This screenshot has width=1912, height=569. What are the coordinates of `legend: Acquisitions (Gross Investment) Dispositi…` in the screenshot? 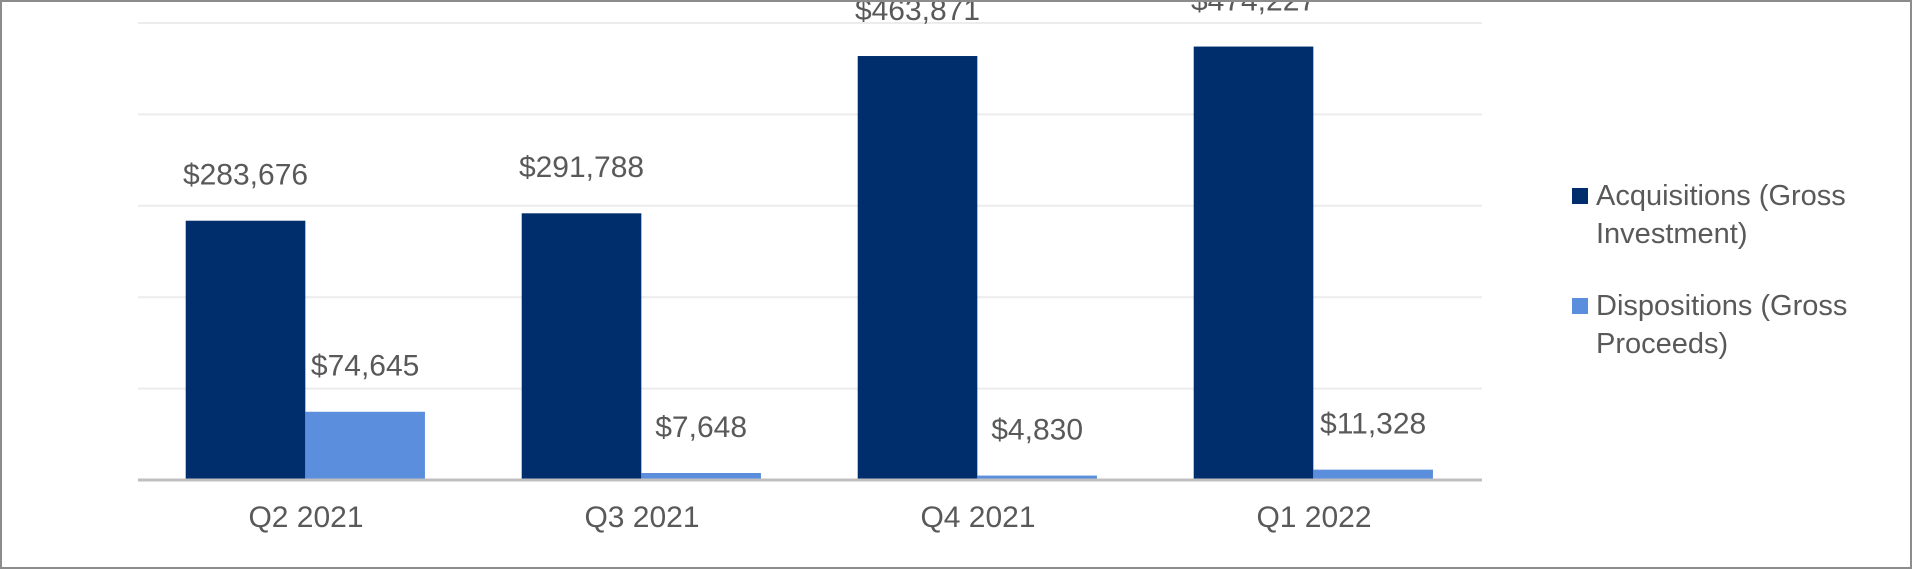 It's located at (1732, 287).